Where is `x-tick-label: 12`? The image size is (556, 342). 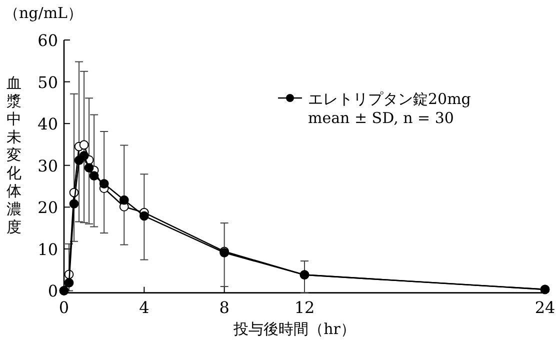
x-tick-label: 12 is located at coordinates (304, 307).